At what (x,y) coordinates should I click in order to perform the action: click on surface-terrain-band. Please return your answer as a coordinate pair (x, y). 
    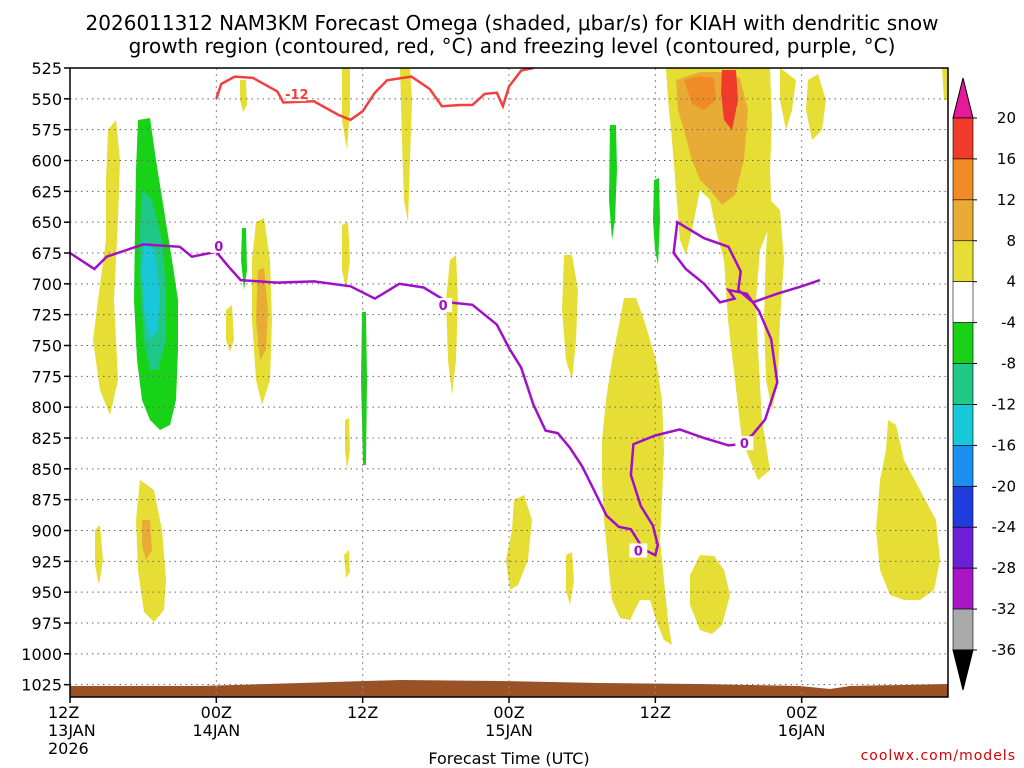
    Looking at the image, I should click on (509, 688).